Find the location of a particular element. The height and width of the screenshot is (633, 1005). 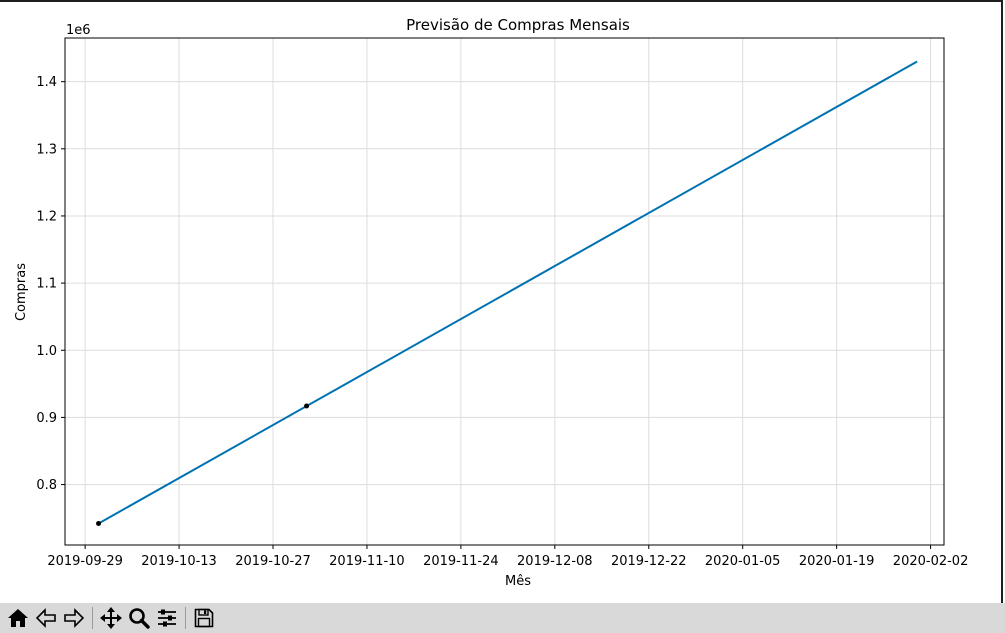

x-tick-label: 2019-10-27 is located at coordinates (273, 561).